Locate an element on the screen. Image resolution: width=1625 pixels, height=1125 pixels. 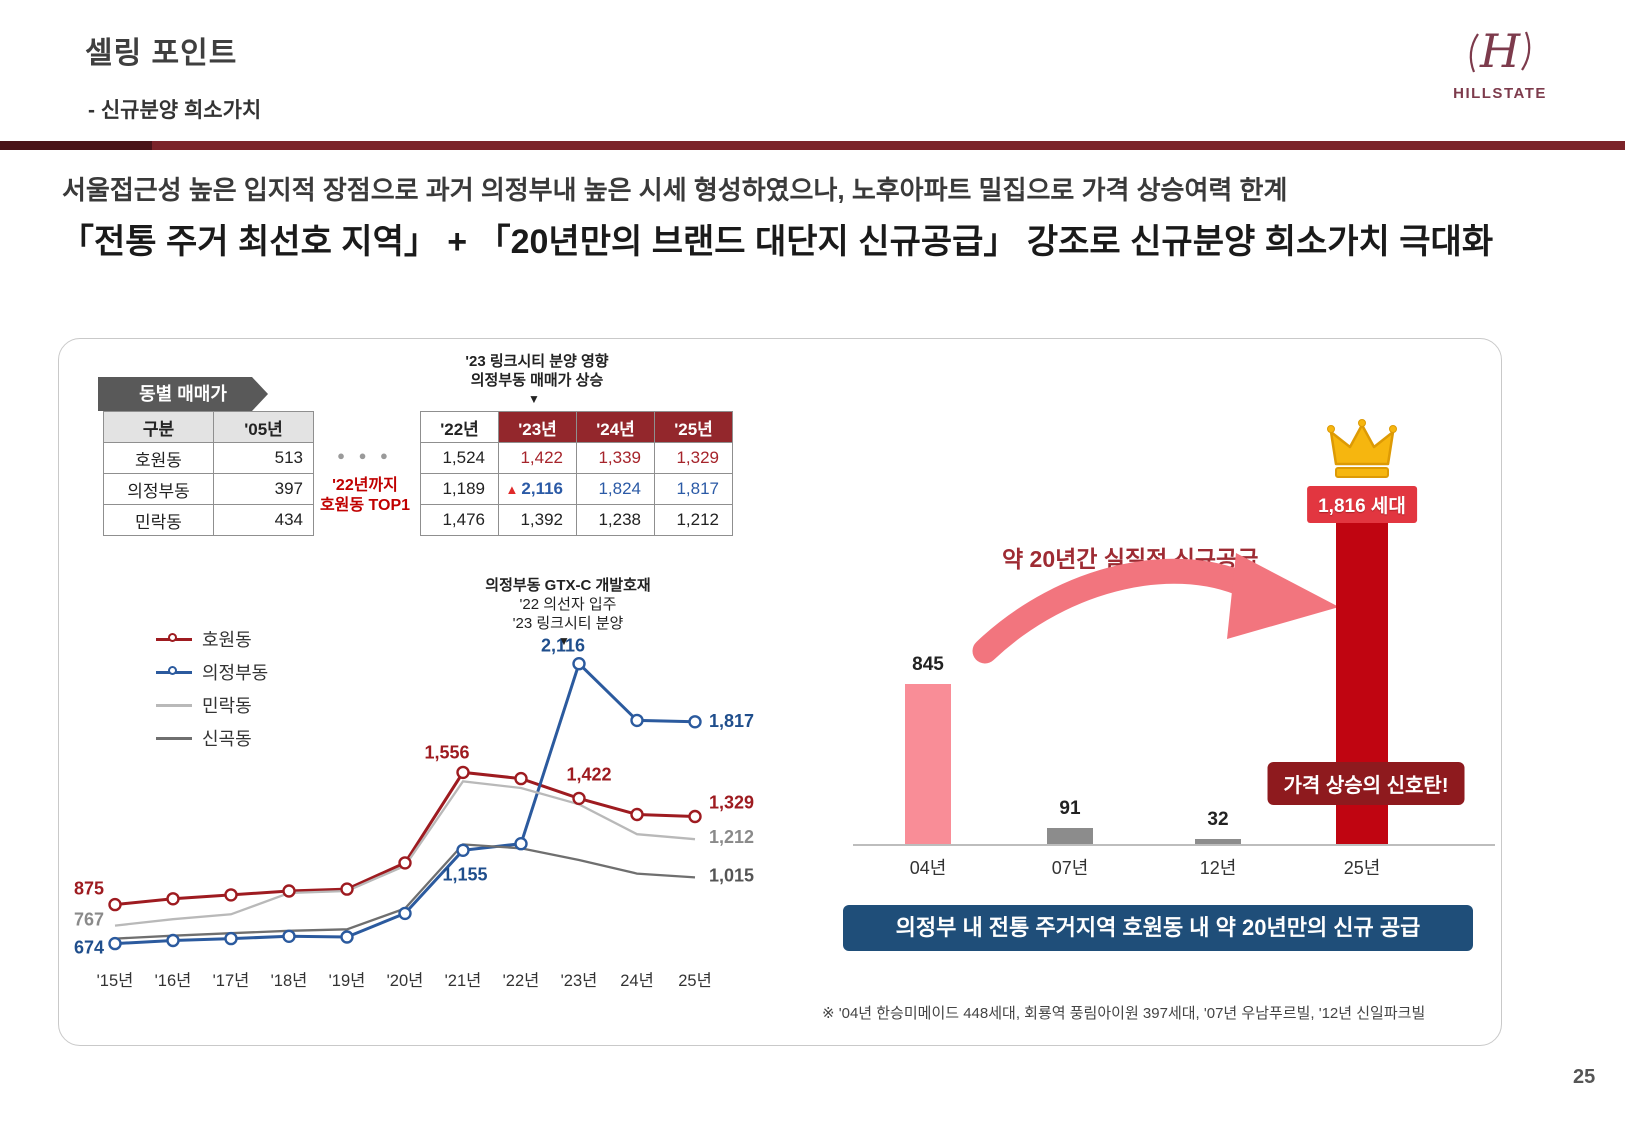
x-tick-label: '19년 is located at coordinates (347, 980).